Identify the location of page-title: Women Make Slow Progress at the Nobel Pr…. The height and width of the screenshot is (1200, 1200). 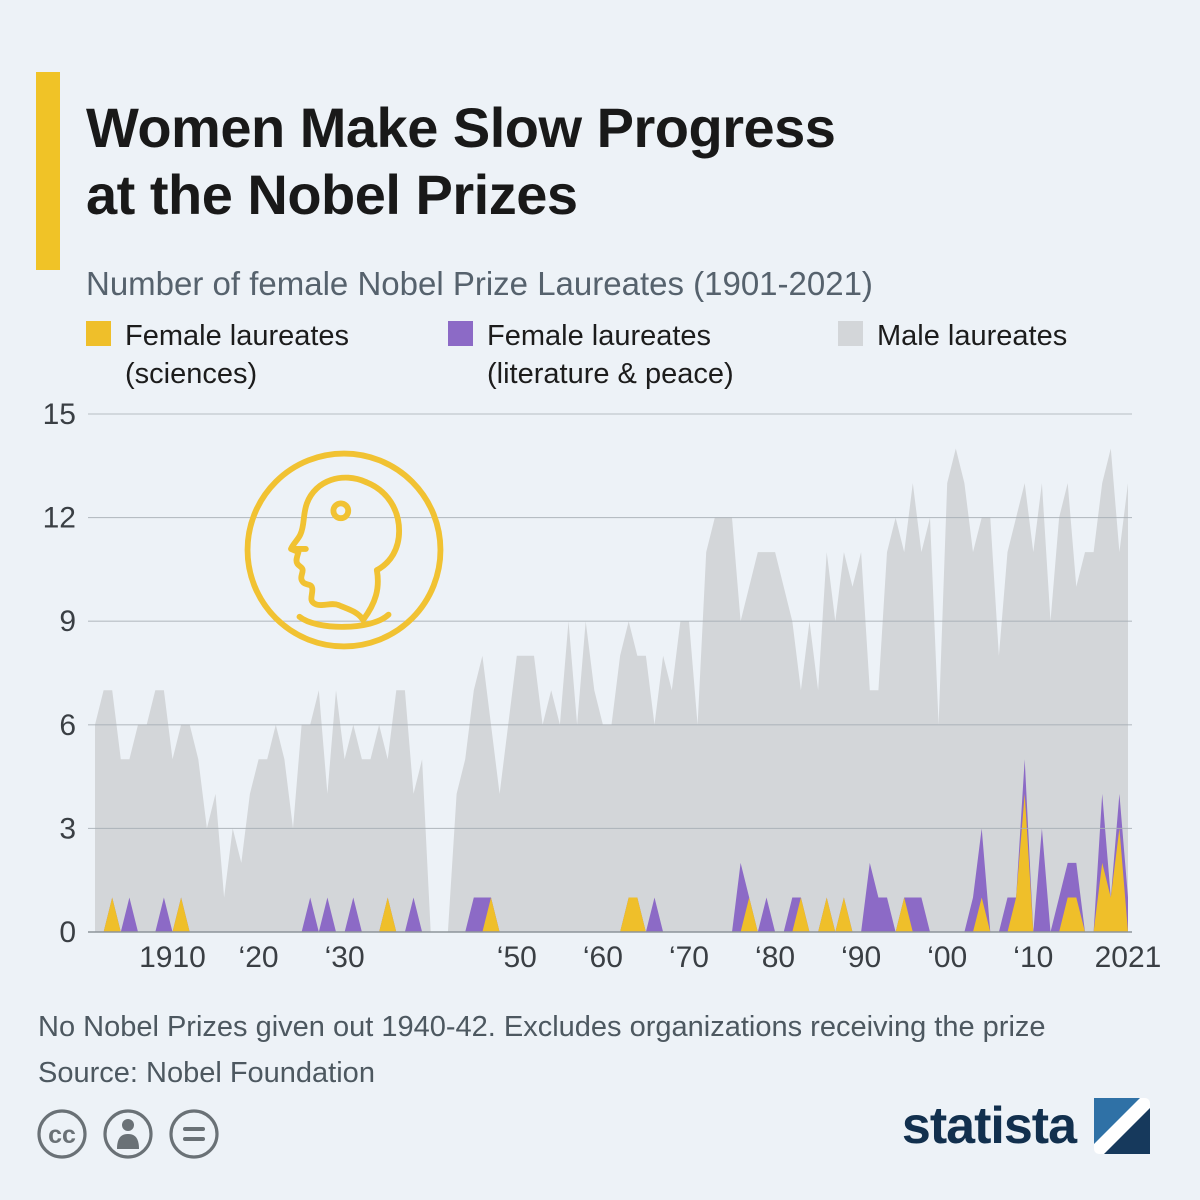
(616, 161).